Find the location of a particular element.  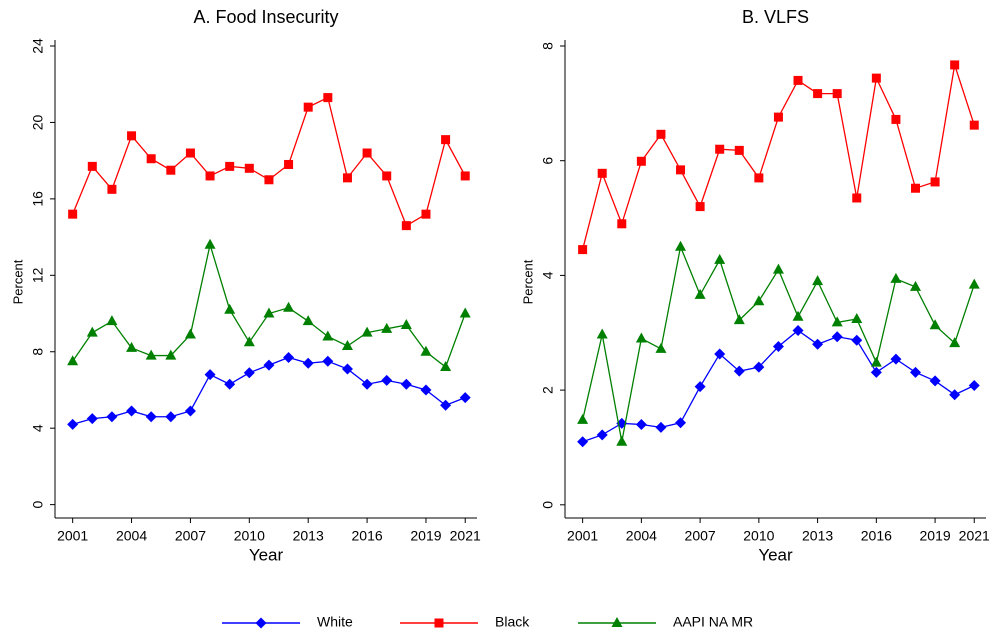

legend-label: Black is located at coordinates (512, 622).